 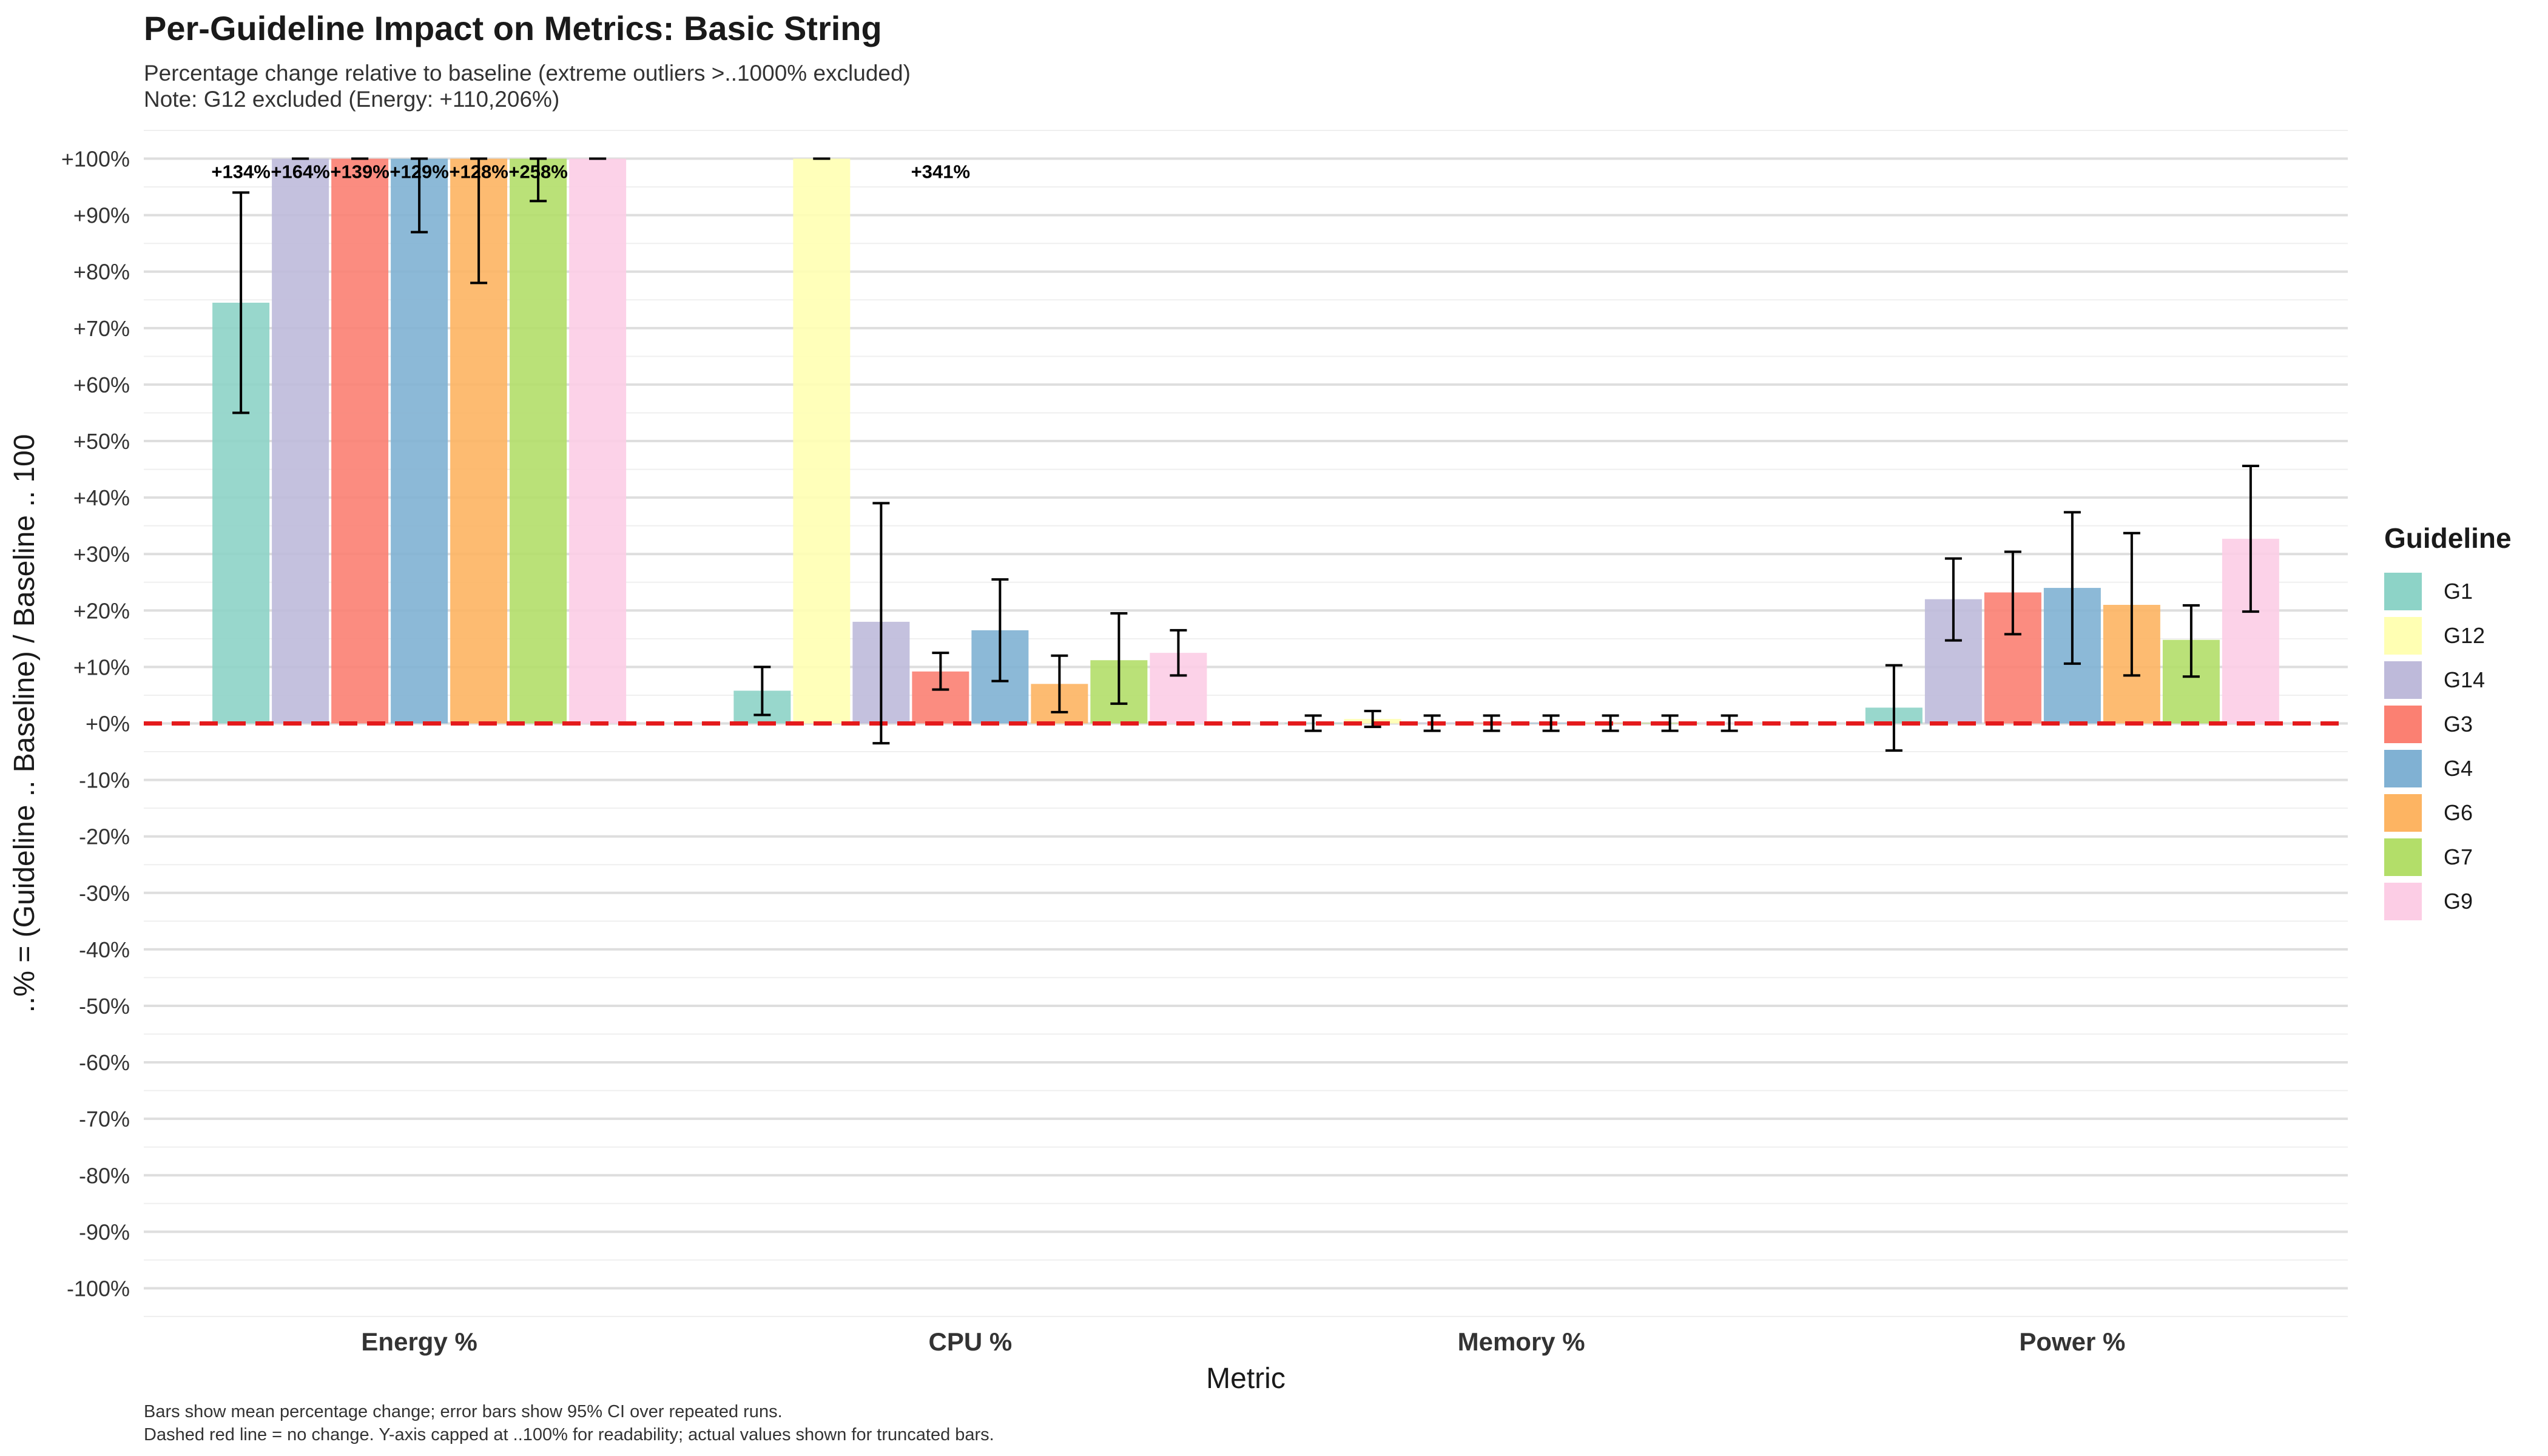 I want to click on y-tick-label: +10%, so click(x=101, y=667).